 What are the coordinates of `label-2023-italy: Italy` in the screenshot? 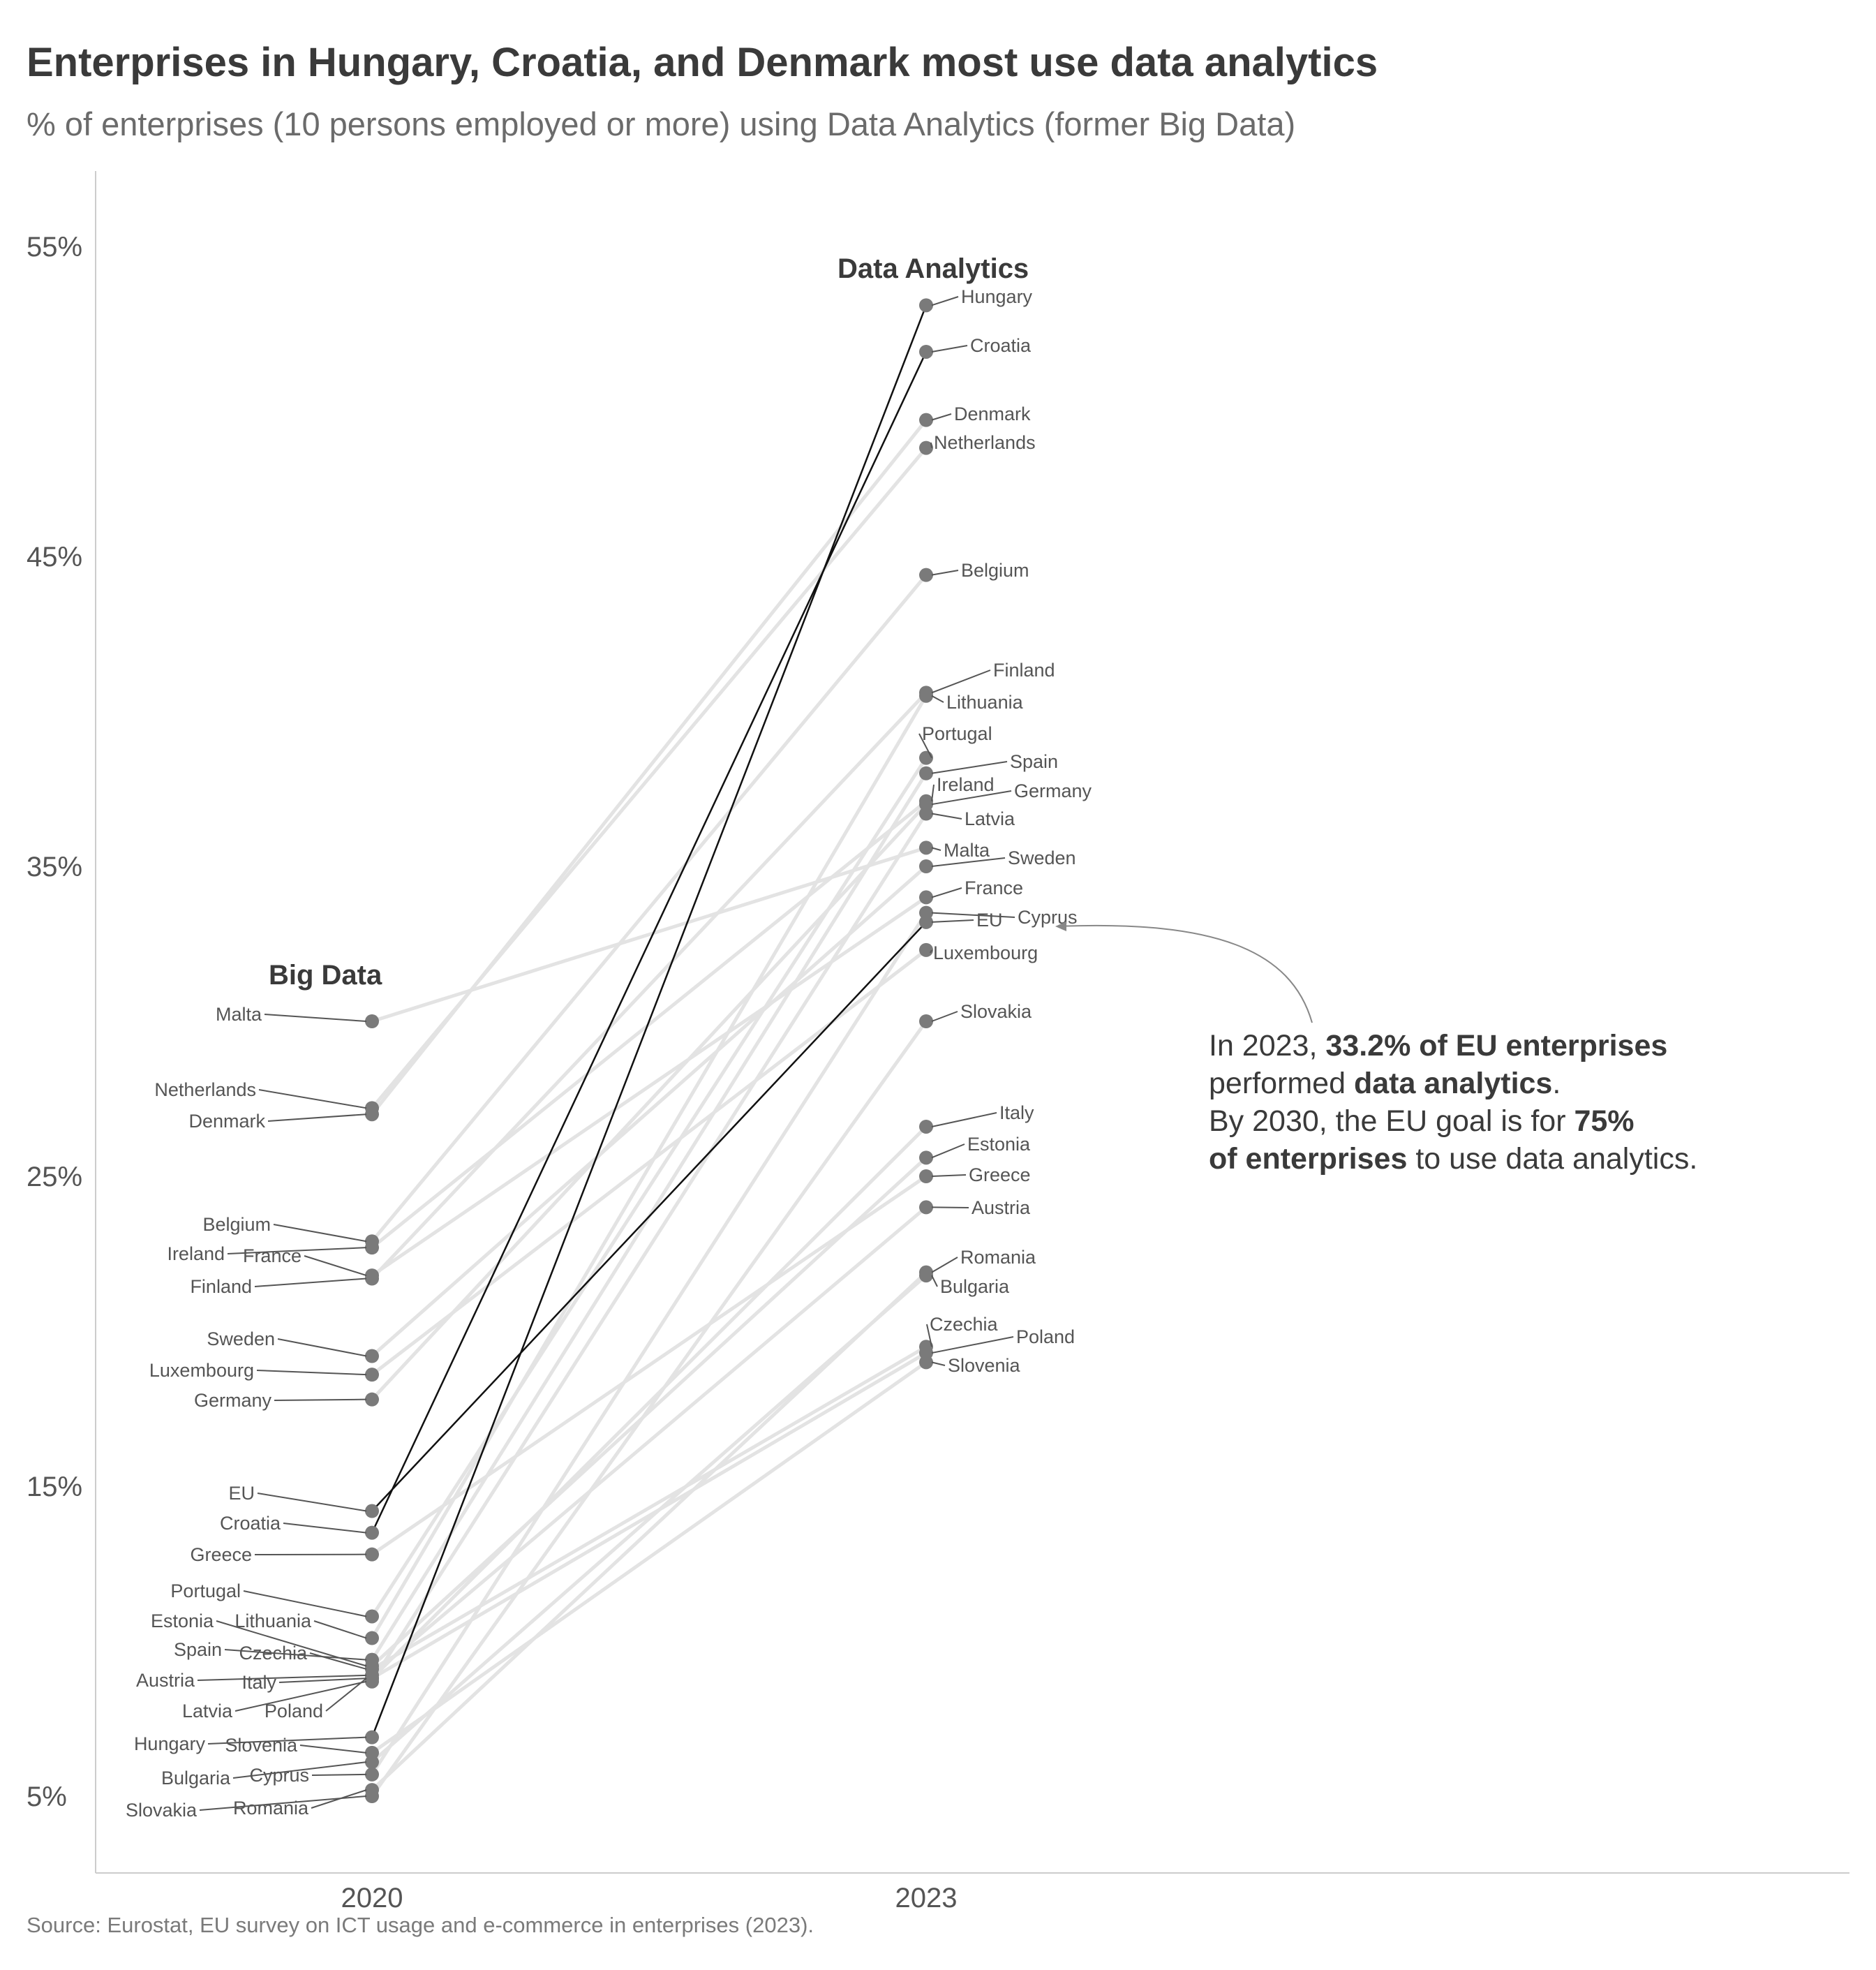 It's located at (1016, 1112).